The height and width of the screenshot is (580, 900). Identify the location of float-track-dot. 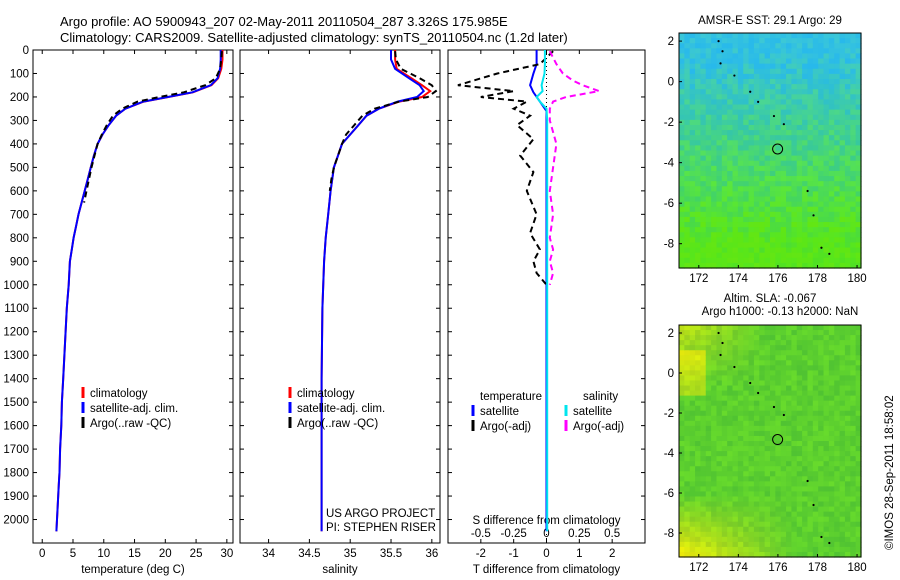
(722, 343).